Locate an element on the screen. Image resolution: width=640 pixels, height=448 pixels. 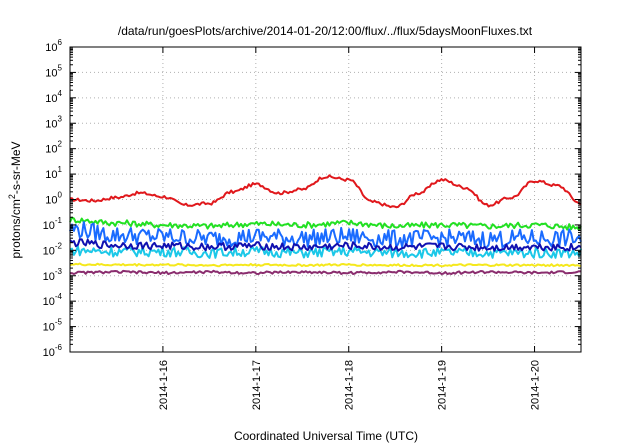
y-tick-label: 10⁵ is located at coordinates (53, 71).